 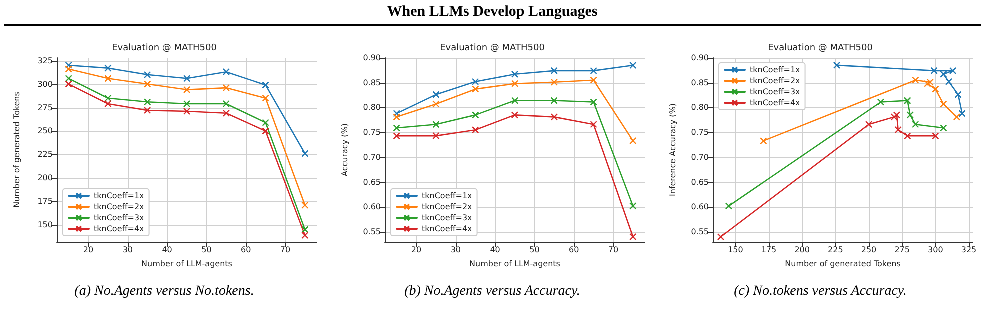 What do you see at coordinates (820, 292) in the screenshot?
I see `text: (c) No.tokens versus Accuracy.` at bounding box center [820, 292].